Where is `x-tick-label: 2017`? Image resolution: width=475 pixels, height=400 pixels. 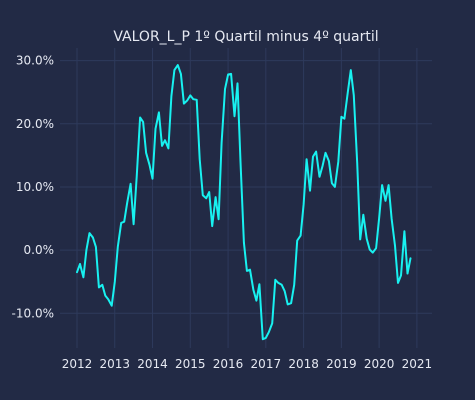 x-tick-label: 2017 is located at coordinates (266, 364).